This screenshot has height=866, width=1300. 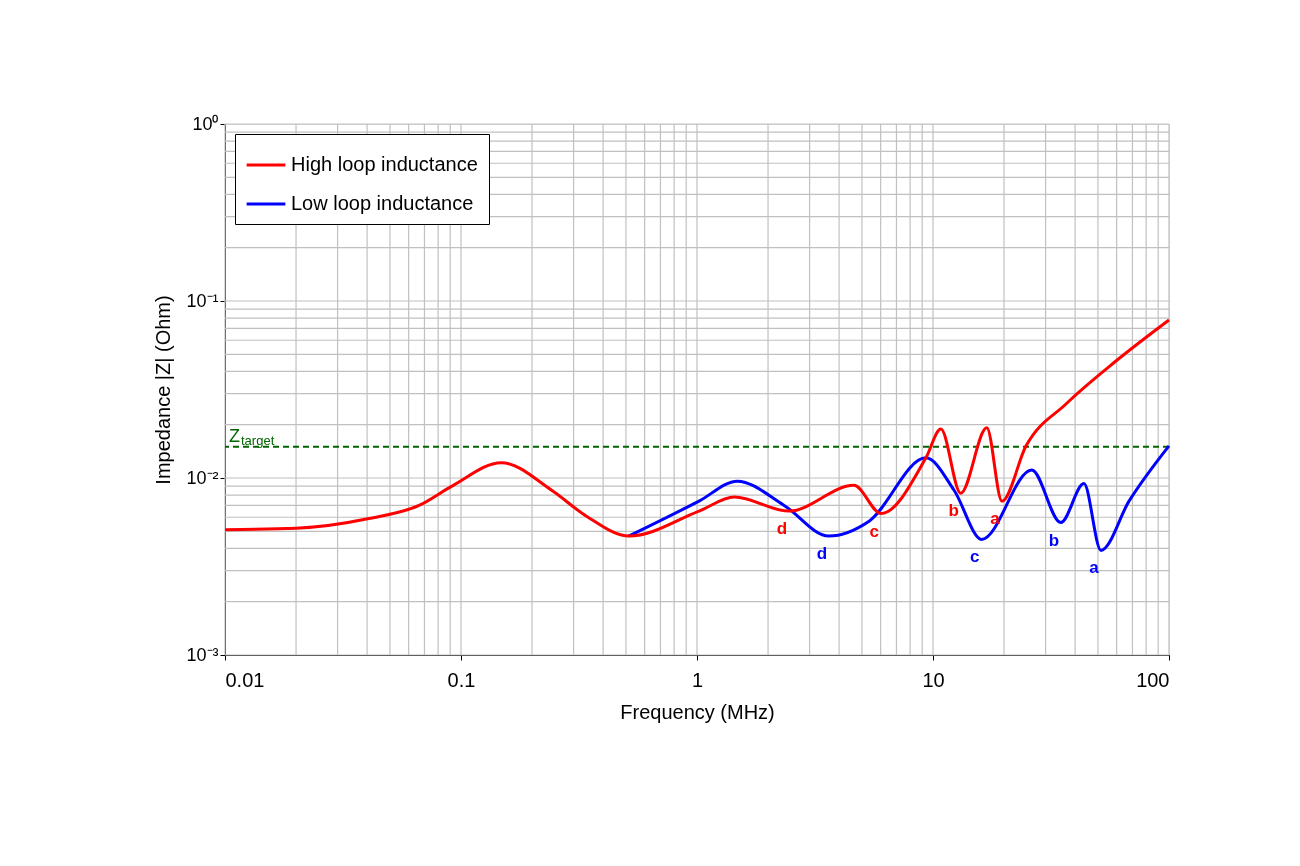 What do you see at coordinates (202, 300) in the screenshot?
I see `y-tick-label: 10⁻¹` at bounding box center [202, 300].